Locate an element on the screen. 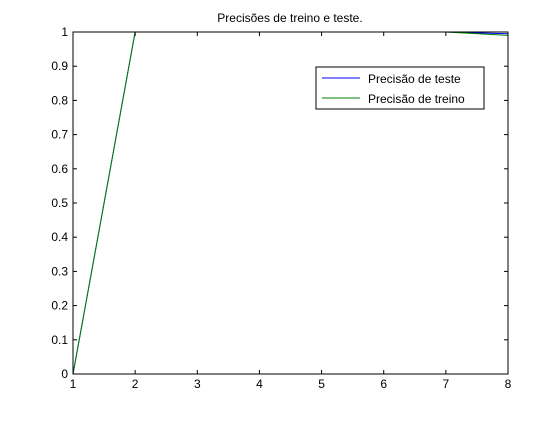 The height and width of the screenshot is (425, 560). y-tick-label: 0.8 is located at coordinates (59, 100).